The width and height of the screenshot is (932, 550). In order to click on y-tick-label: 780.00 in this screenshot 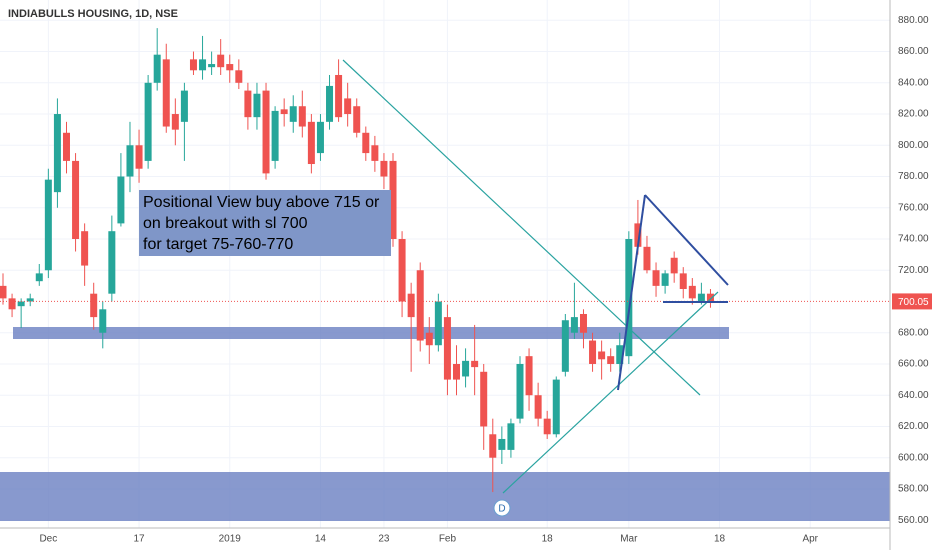, I will do `click(913, 176)`.